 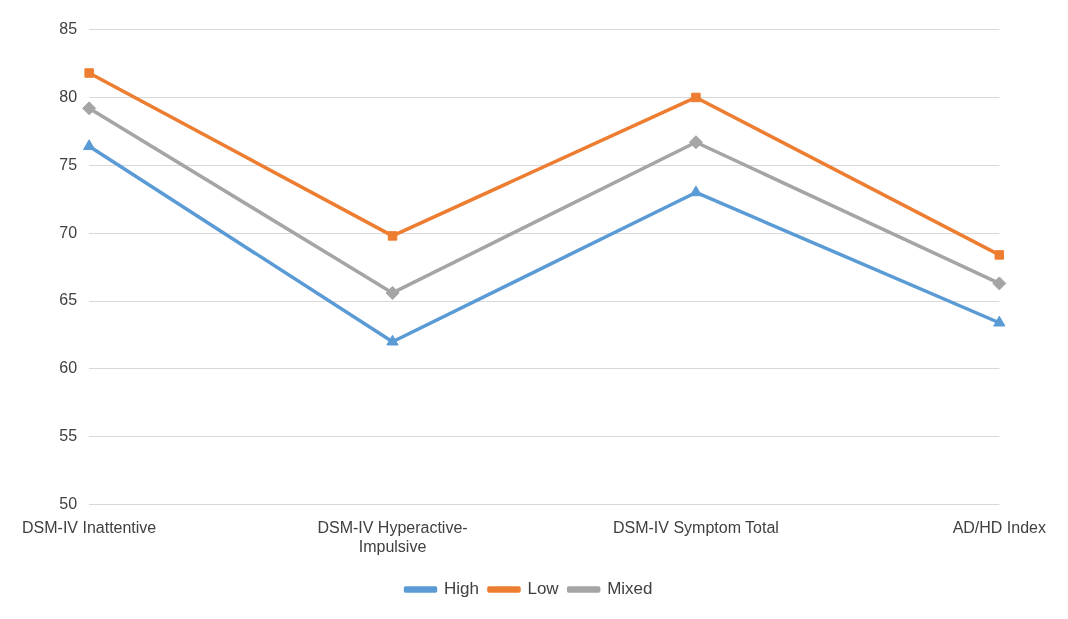 I want to click on x-tick-label: DSM-IV Symptom Total, so click(x=695, y=527).